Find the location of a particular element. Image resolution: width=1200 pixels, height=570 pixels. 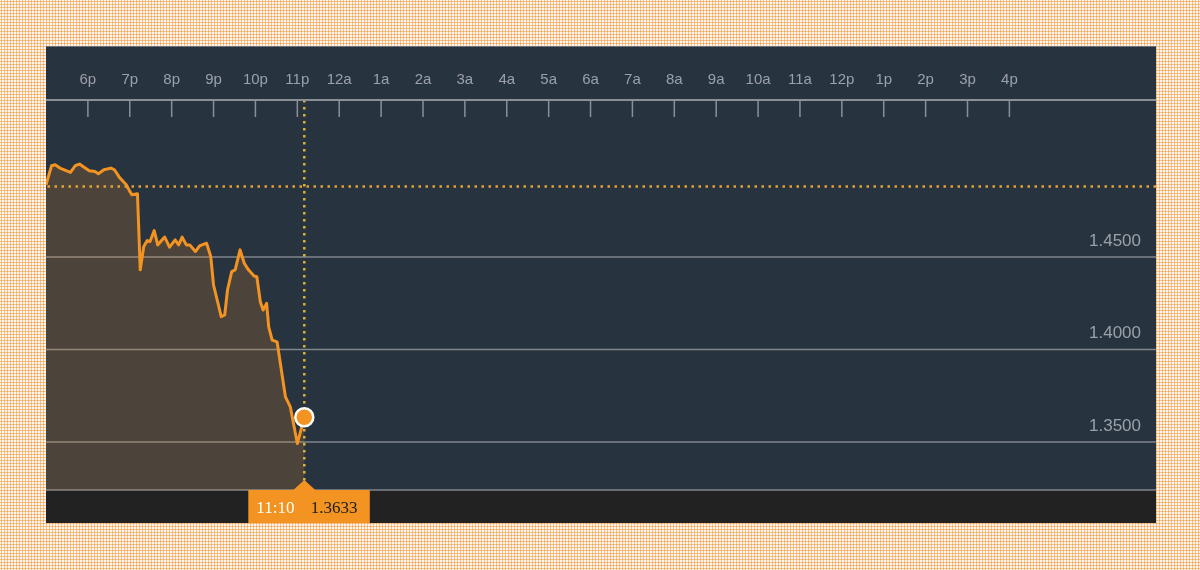

x-tick-label: 1p is located at coordinates (884, 78).